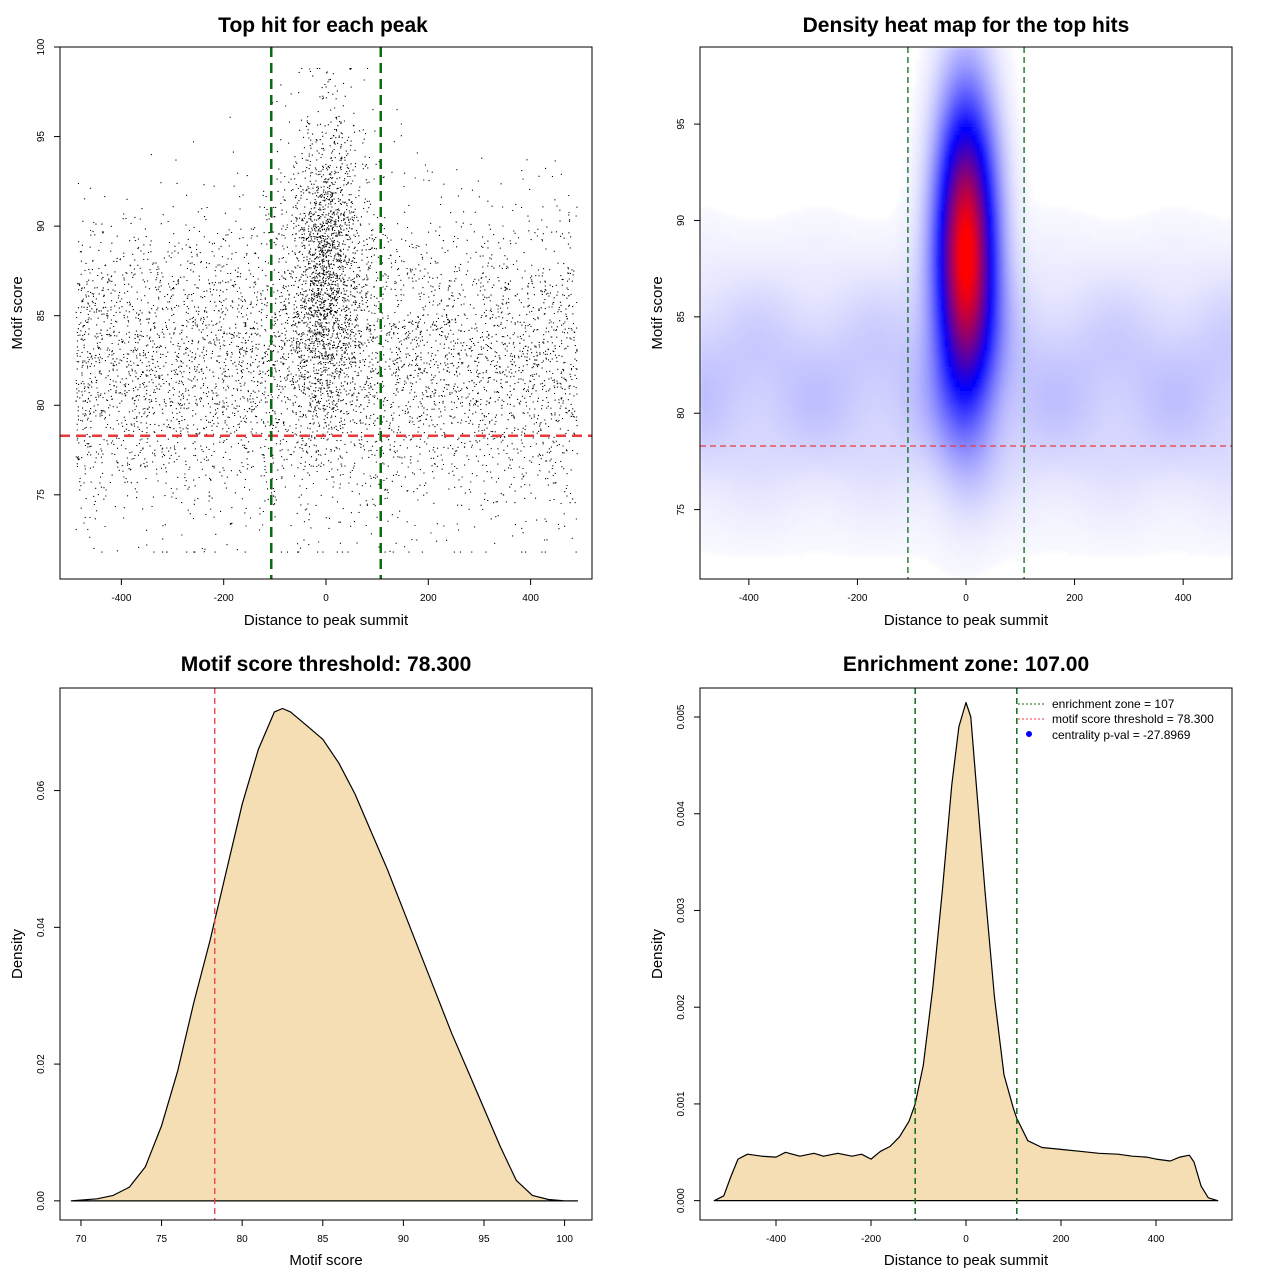 Image resolution: width=1280 pixels, height=1280 pixels. I want to click on y-tick-label: 0.06, so click(41, 790).